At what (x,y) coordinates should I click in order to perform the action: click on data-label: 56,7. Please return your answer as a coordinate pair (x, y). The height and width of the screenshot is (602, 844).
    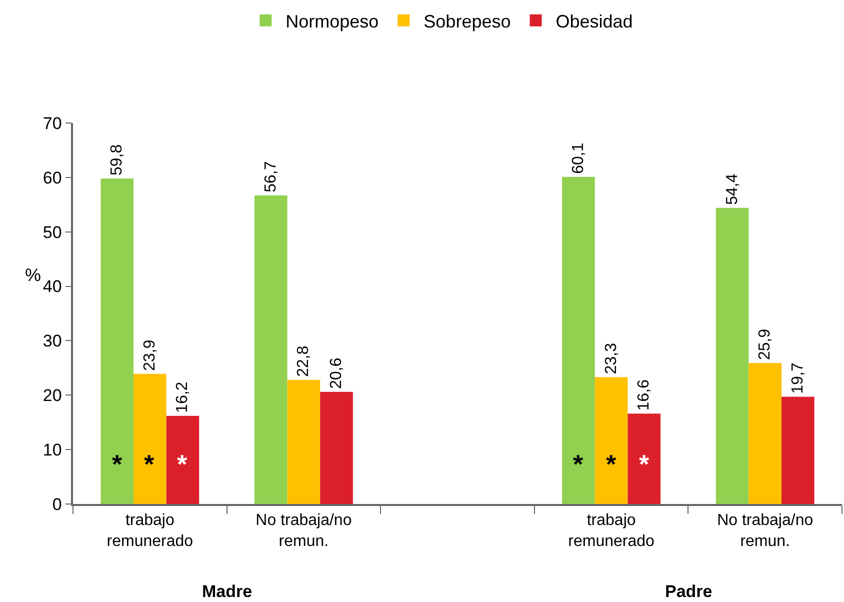
    Looking at the image, I should click on (271, 176).